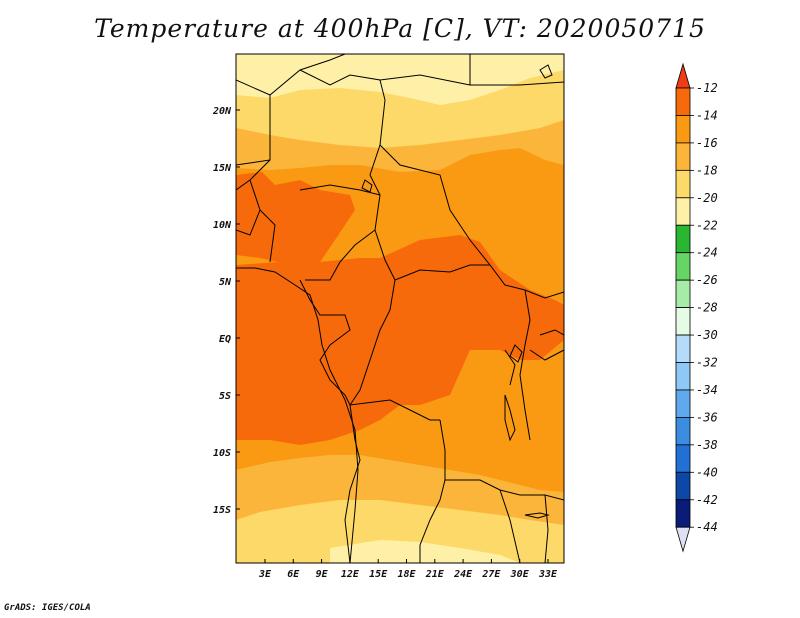  I want to click on legend-label: -16, so click(707, 143).